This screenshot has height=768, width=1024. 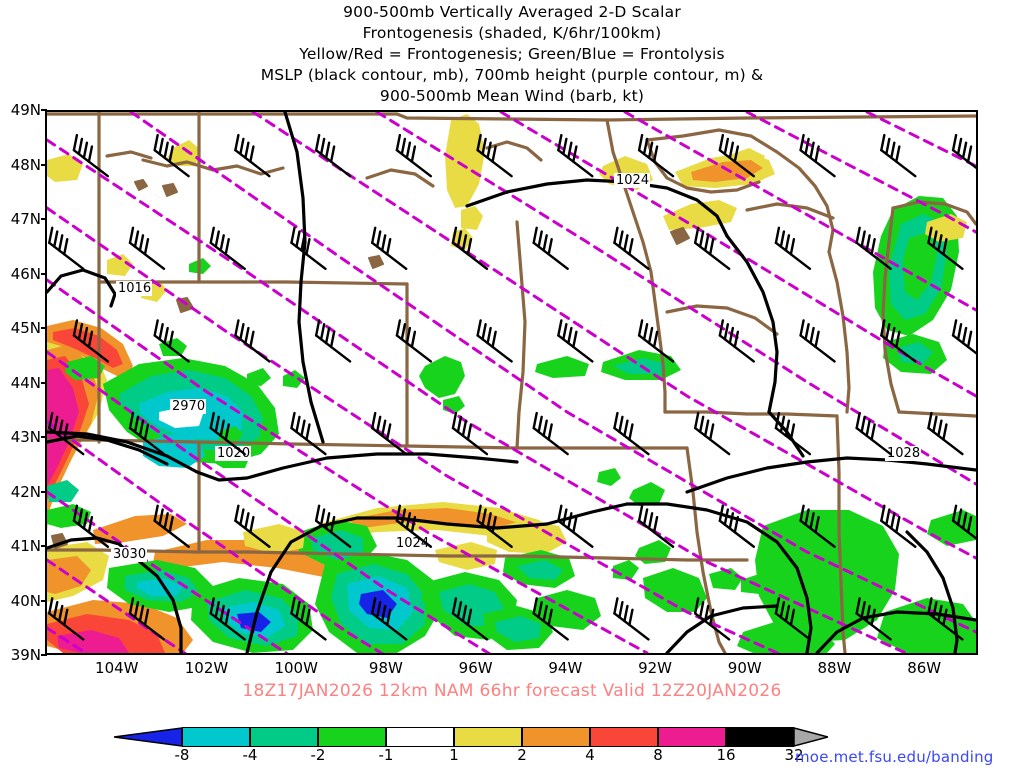 What do you see at coordinates (512, 96) in the screenshot?
I see `title-line-5: 900-500mb Mean Wind (barb, kt)` at bounding box center [512, 96].